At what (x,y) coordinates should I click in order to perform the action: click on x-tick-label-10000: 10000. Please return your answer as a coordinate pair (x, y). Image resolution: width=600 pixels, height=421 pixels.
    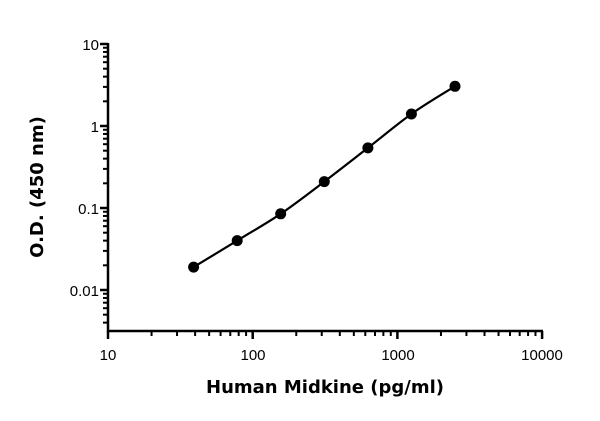
    Looking at the image, I should click on (542, 355).